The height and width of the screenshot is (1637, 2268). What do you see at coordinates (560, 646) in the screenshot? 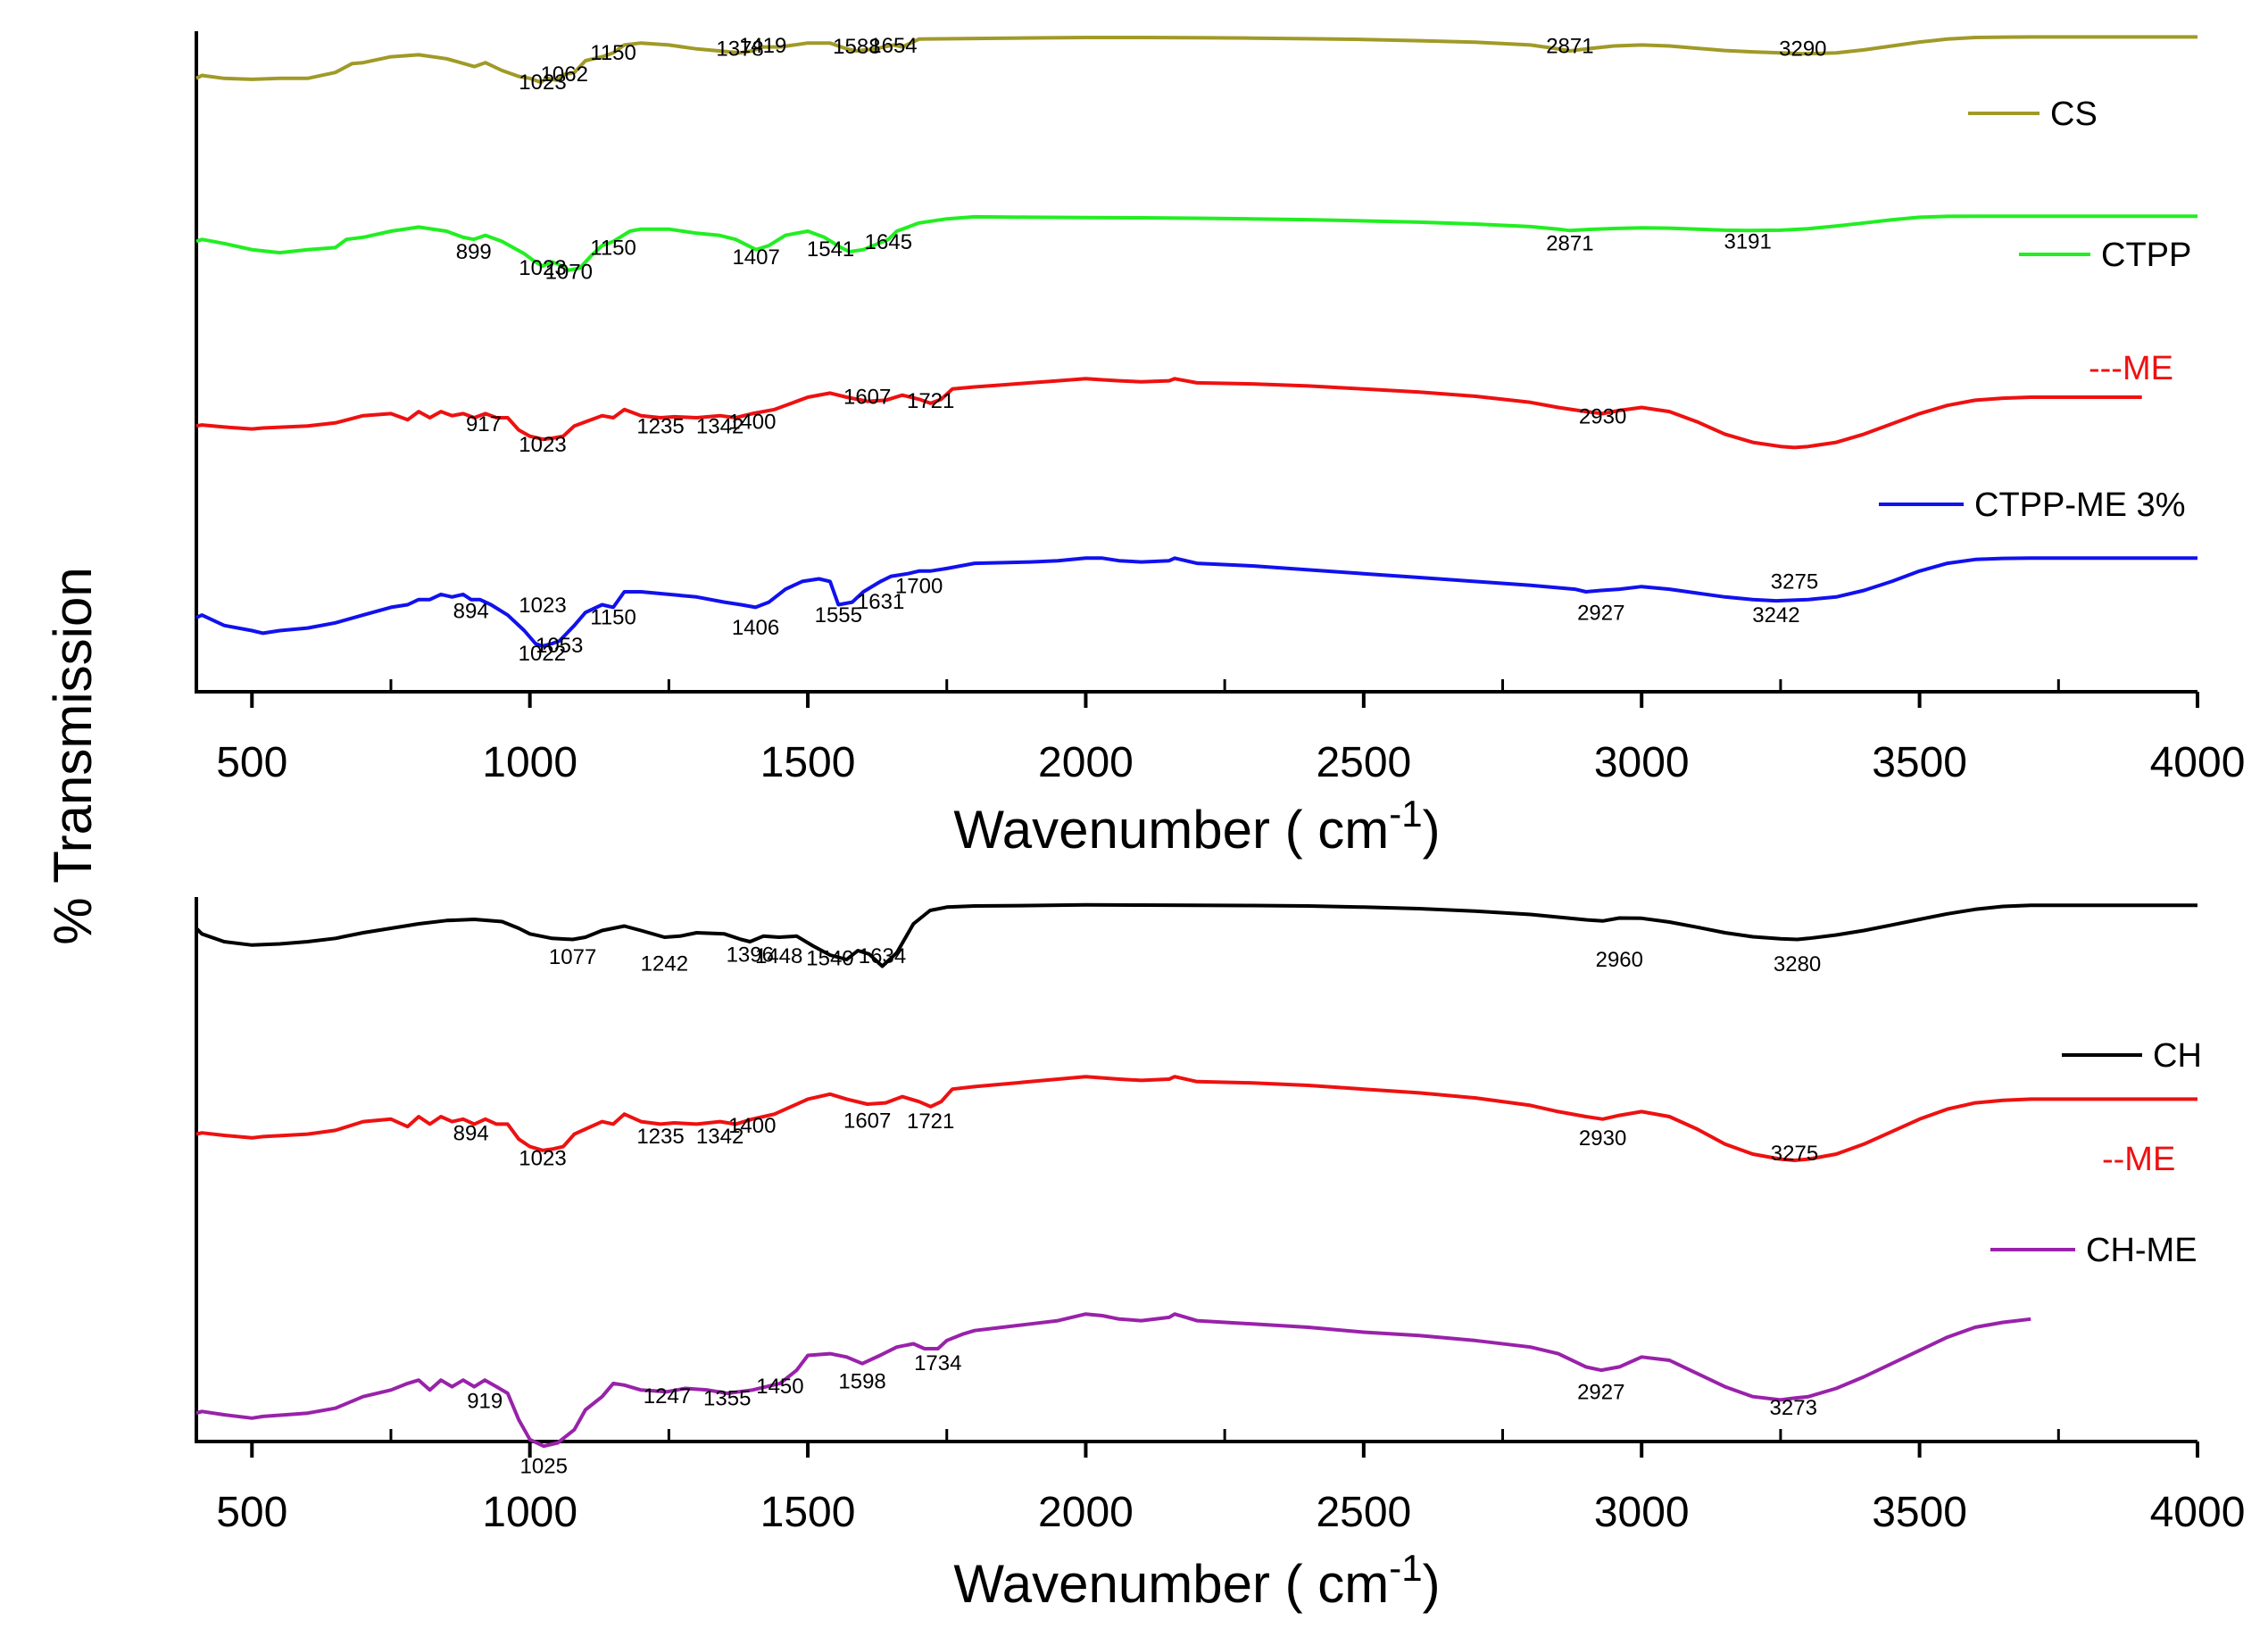
I see `peak-label: 1053` at bounding box center [560, 646].